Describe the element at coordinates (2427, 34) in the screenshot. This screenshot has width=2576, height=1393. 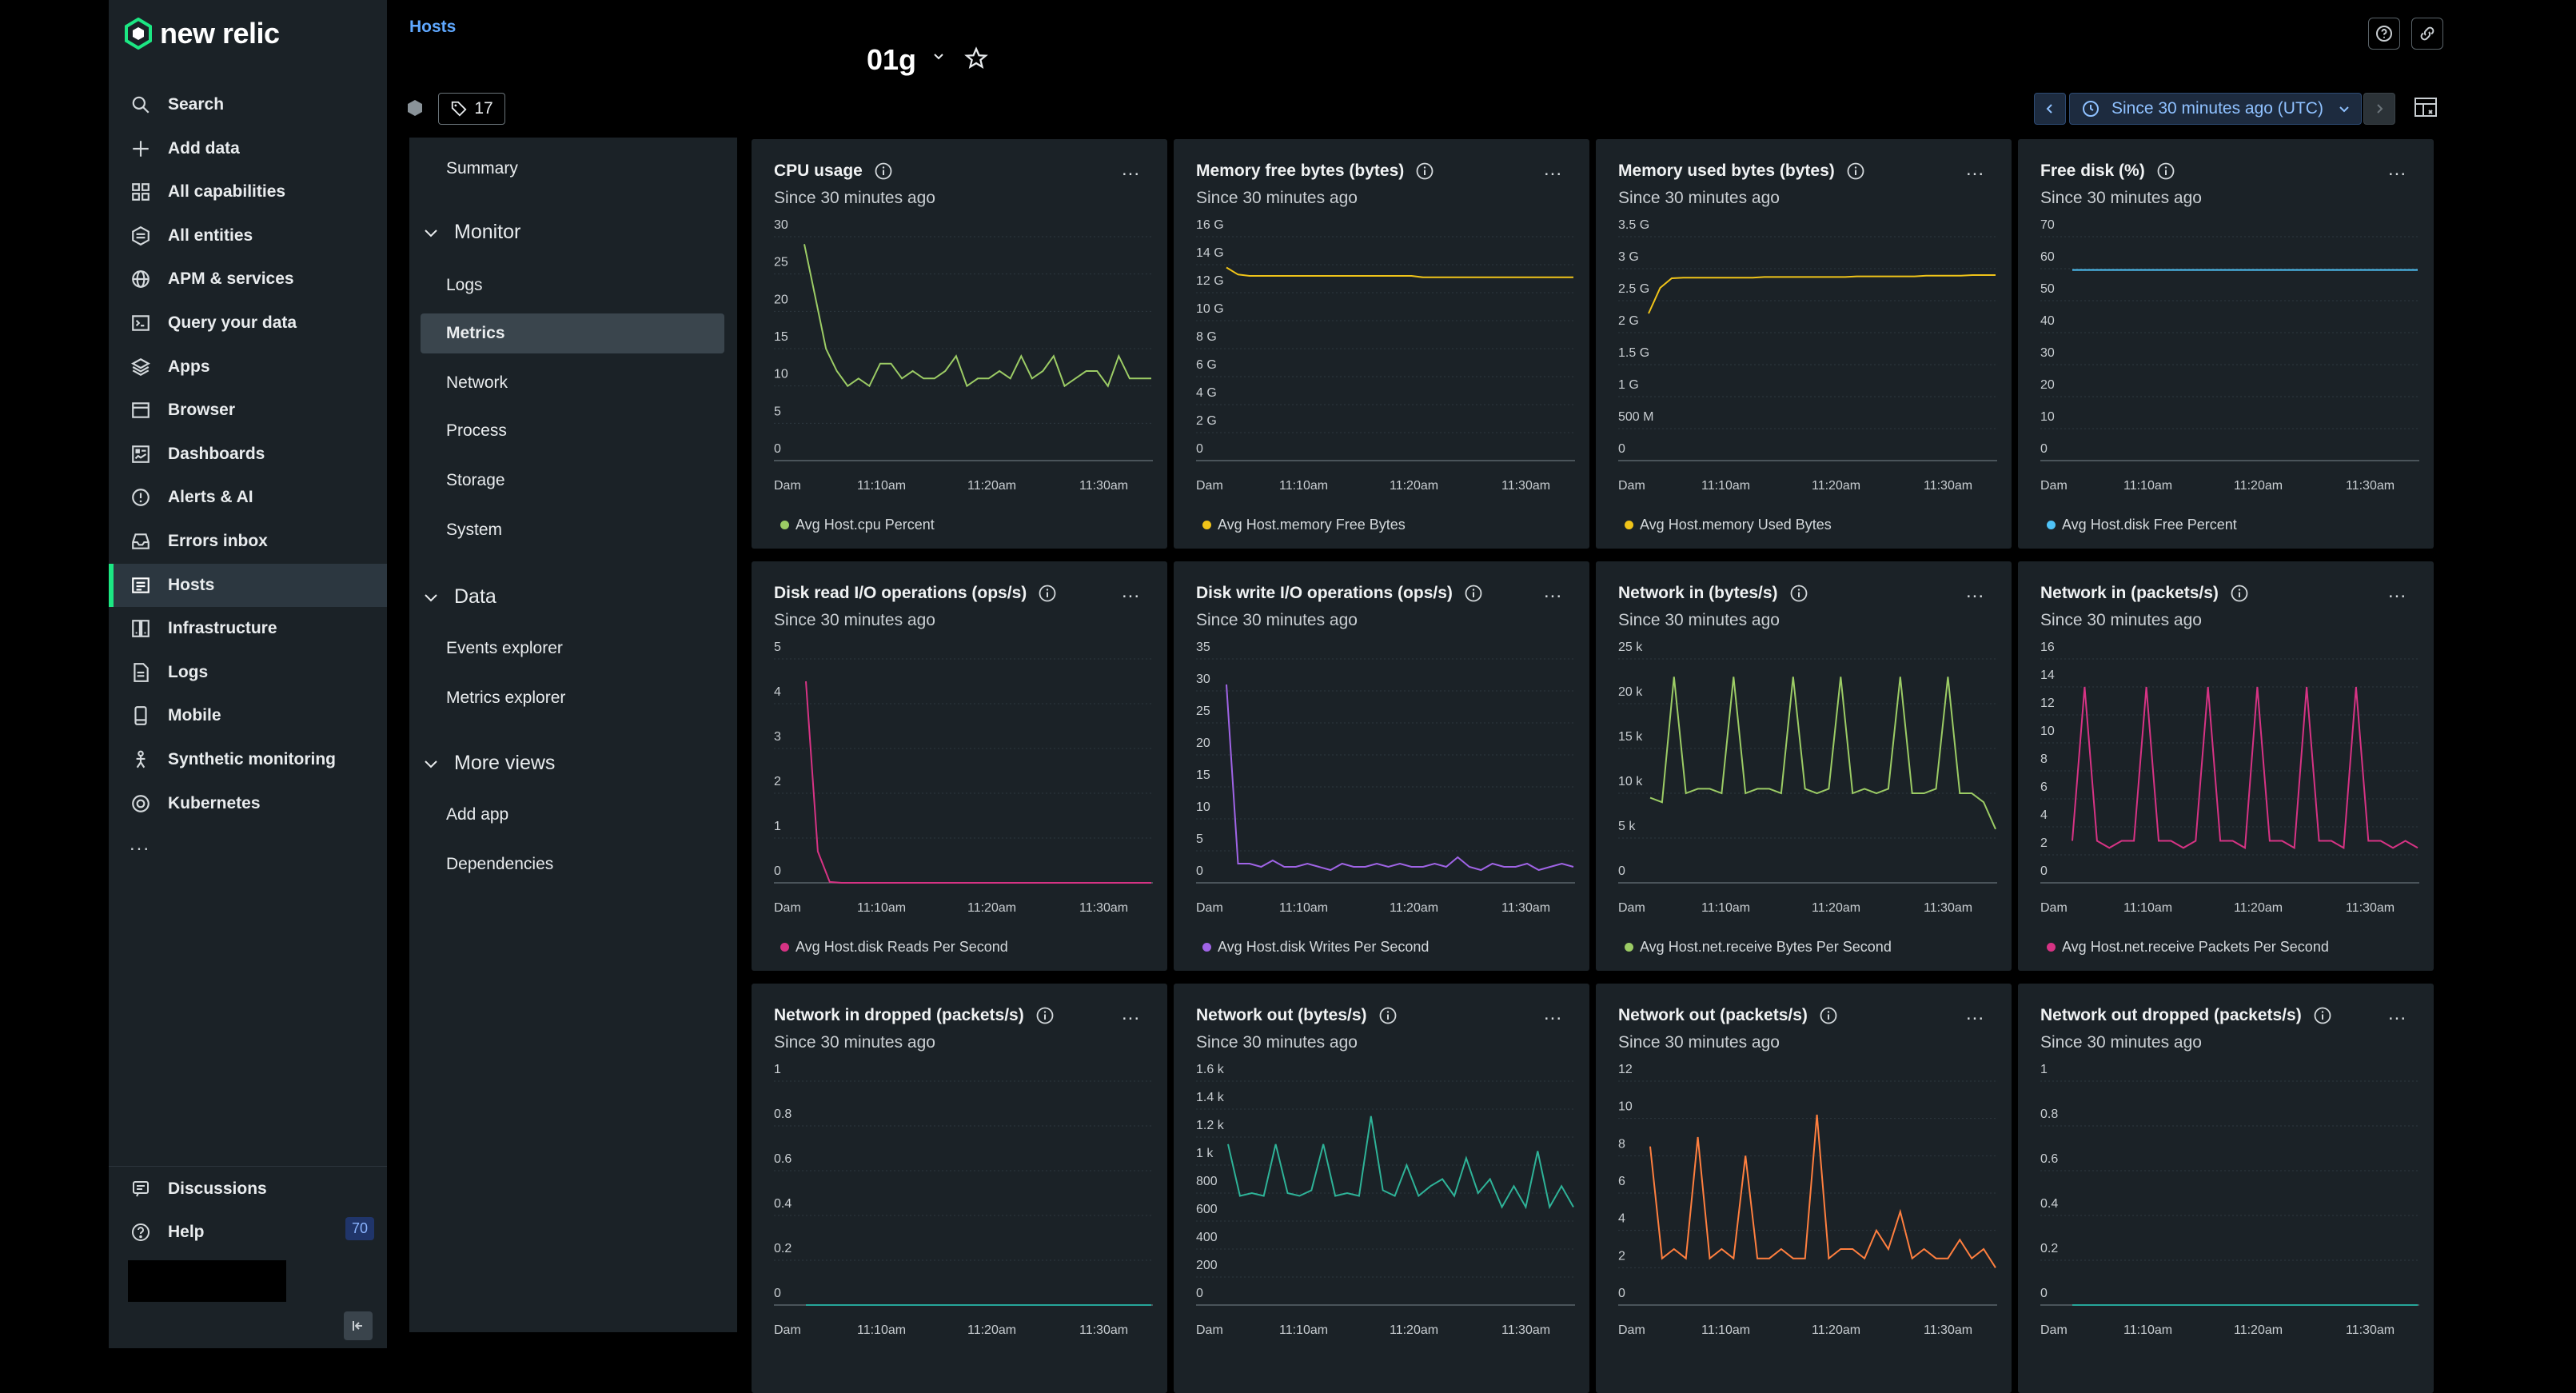
I see `copy-link-button` at that location.